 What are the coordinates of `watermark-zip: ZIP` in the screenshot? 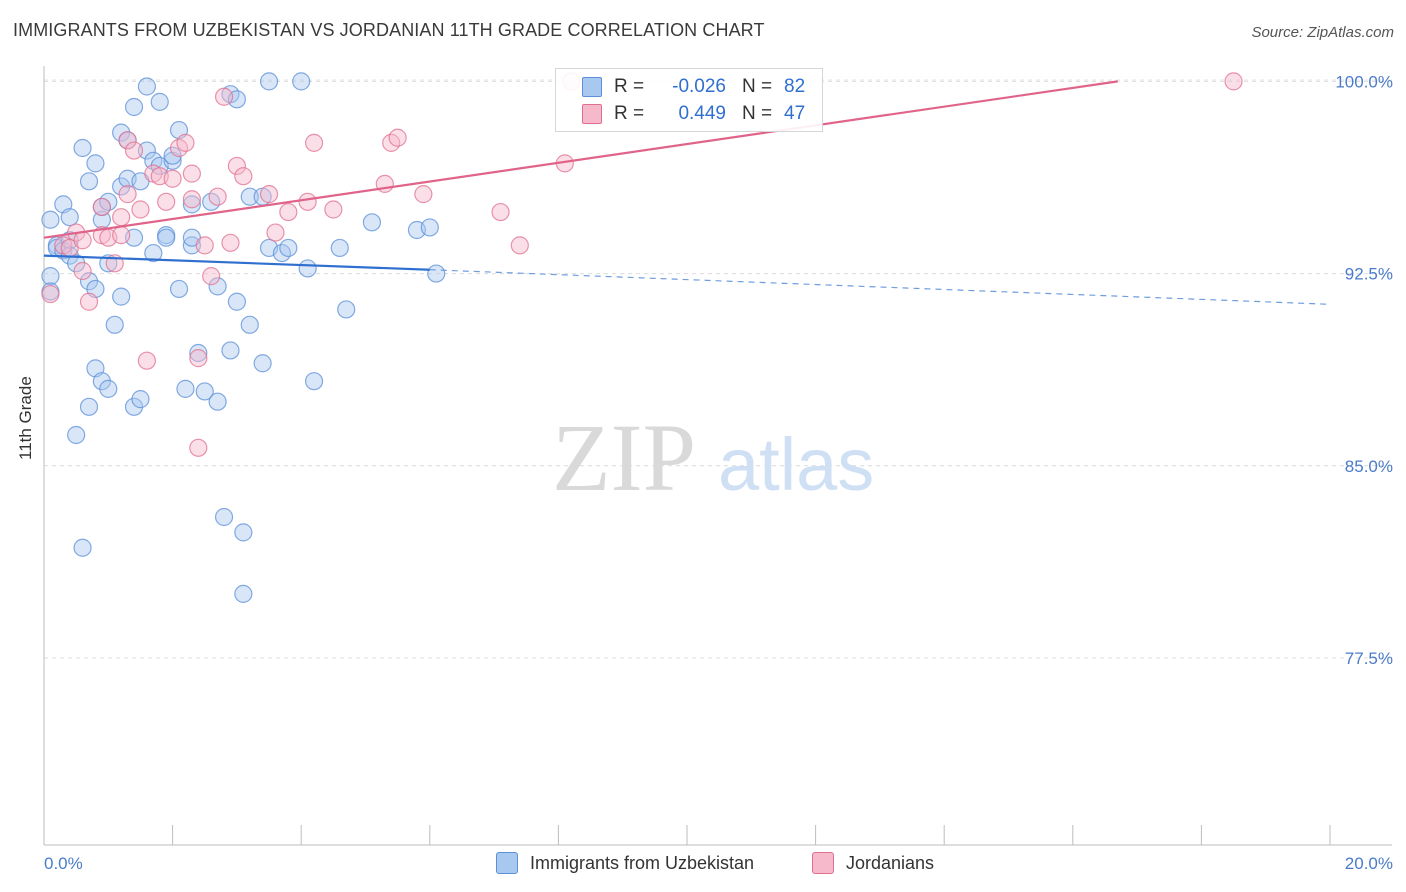 It's located at (624, 457).